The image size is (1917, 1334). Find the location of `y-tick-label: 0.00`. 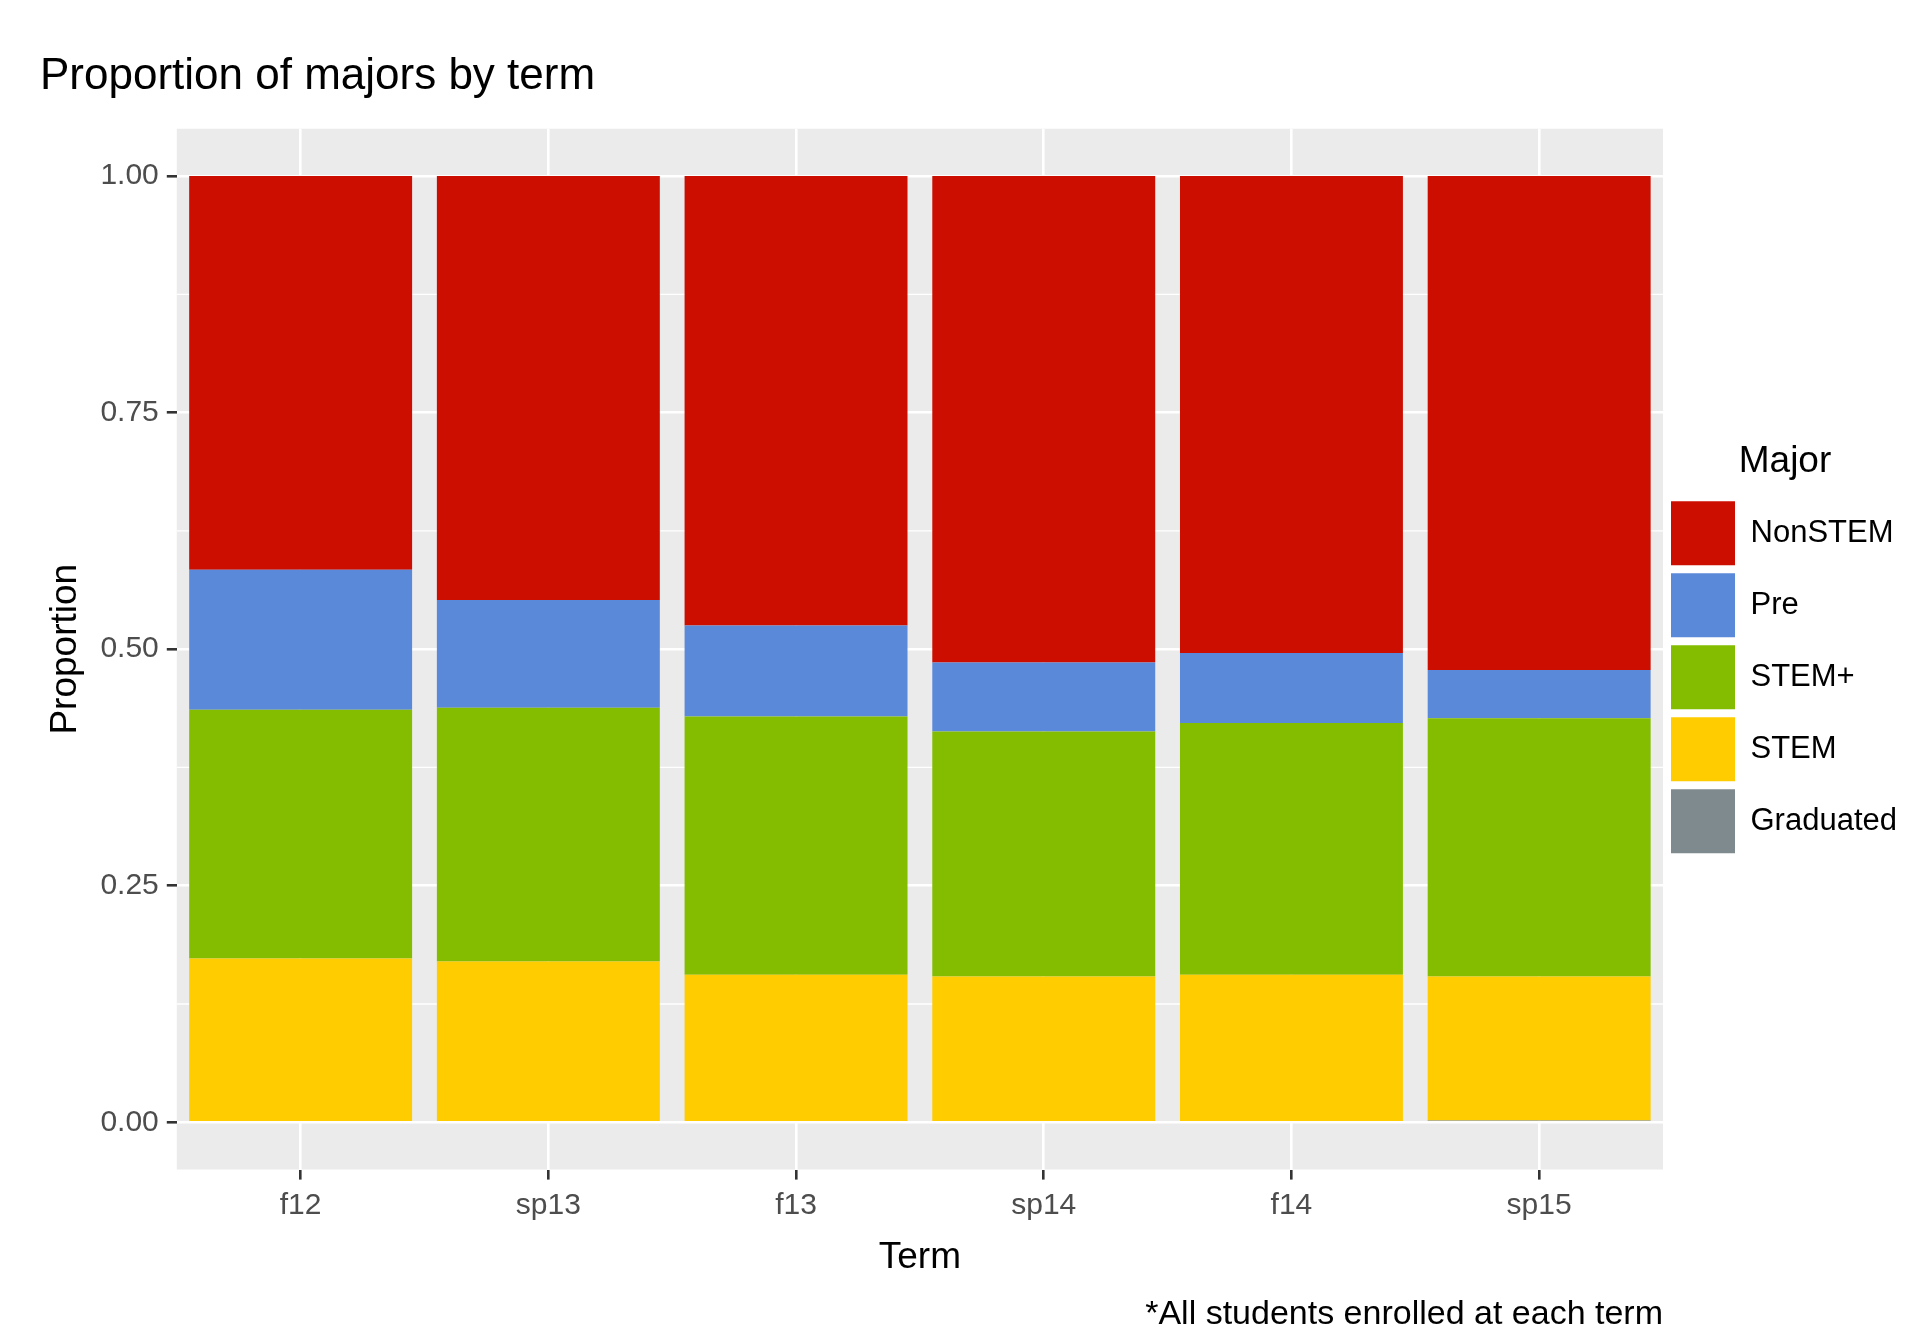

y-tick-label: 0.00 is located at coordinates (129, 1120).